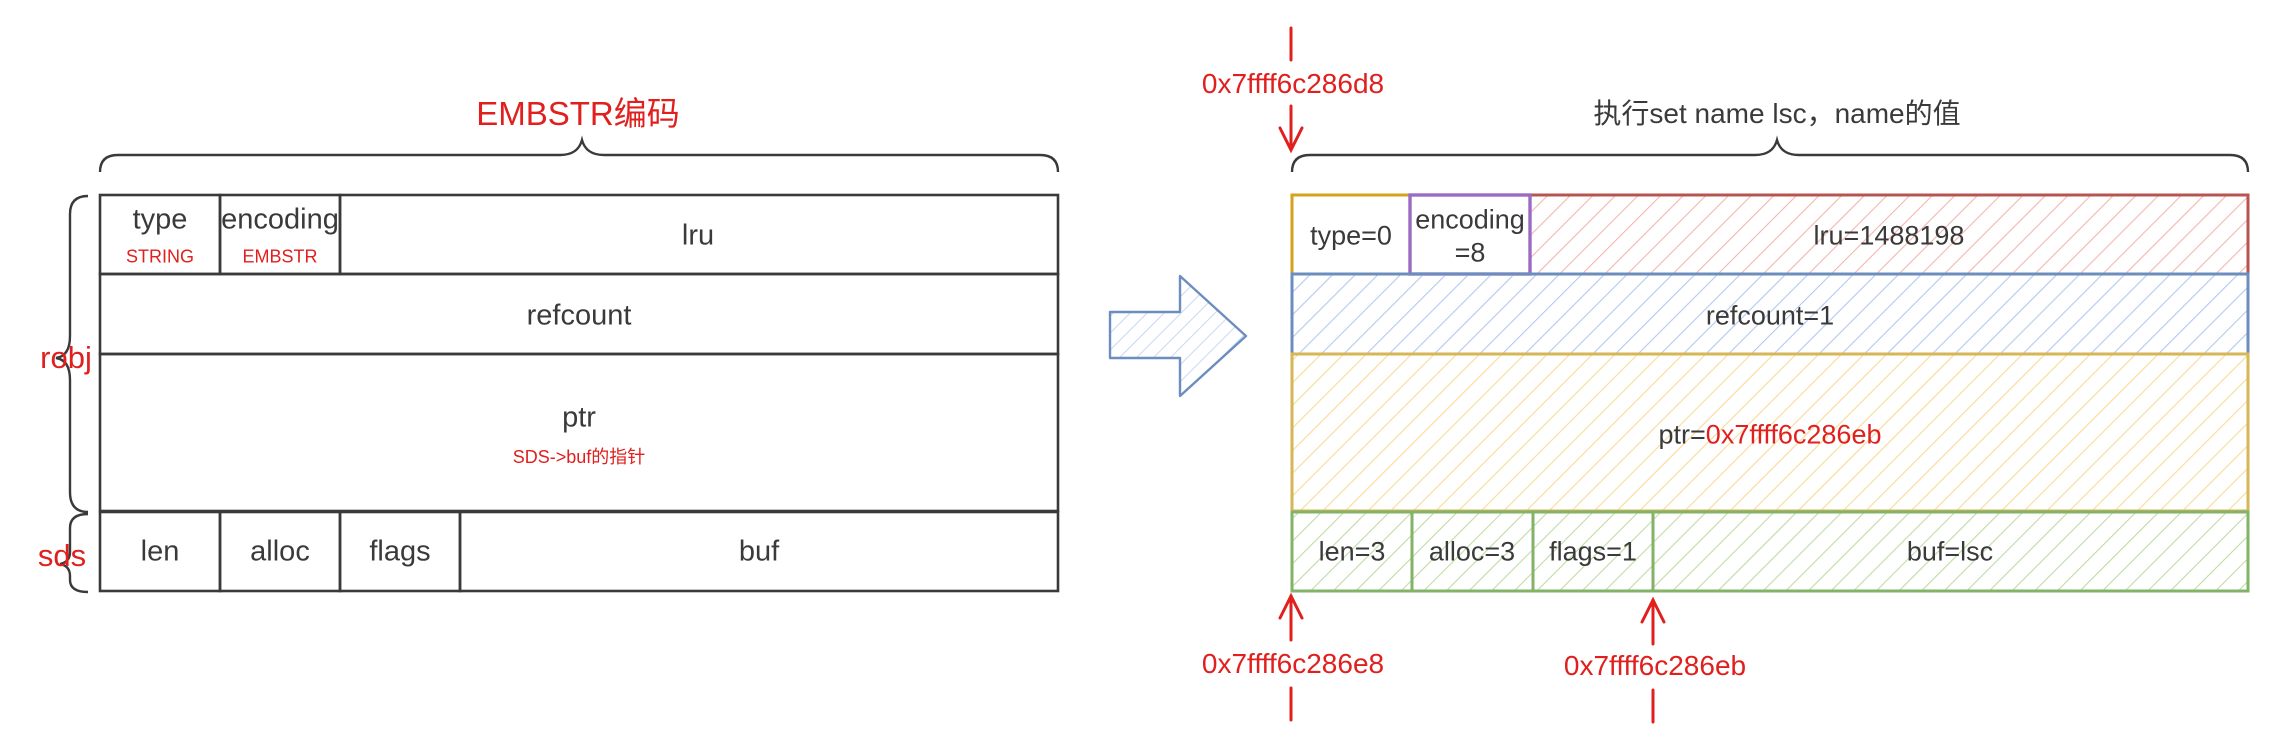 This screenshot has width=2296, height=748. Describe the element at coordinates (1793, 434) in the screenshot. I see `right-ptr-address: 0x7ffff6c286eb` at that location.